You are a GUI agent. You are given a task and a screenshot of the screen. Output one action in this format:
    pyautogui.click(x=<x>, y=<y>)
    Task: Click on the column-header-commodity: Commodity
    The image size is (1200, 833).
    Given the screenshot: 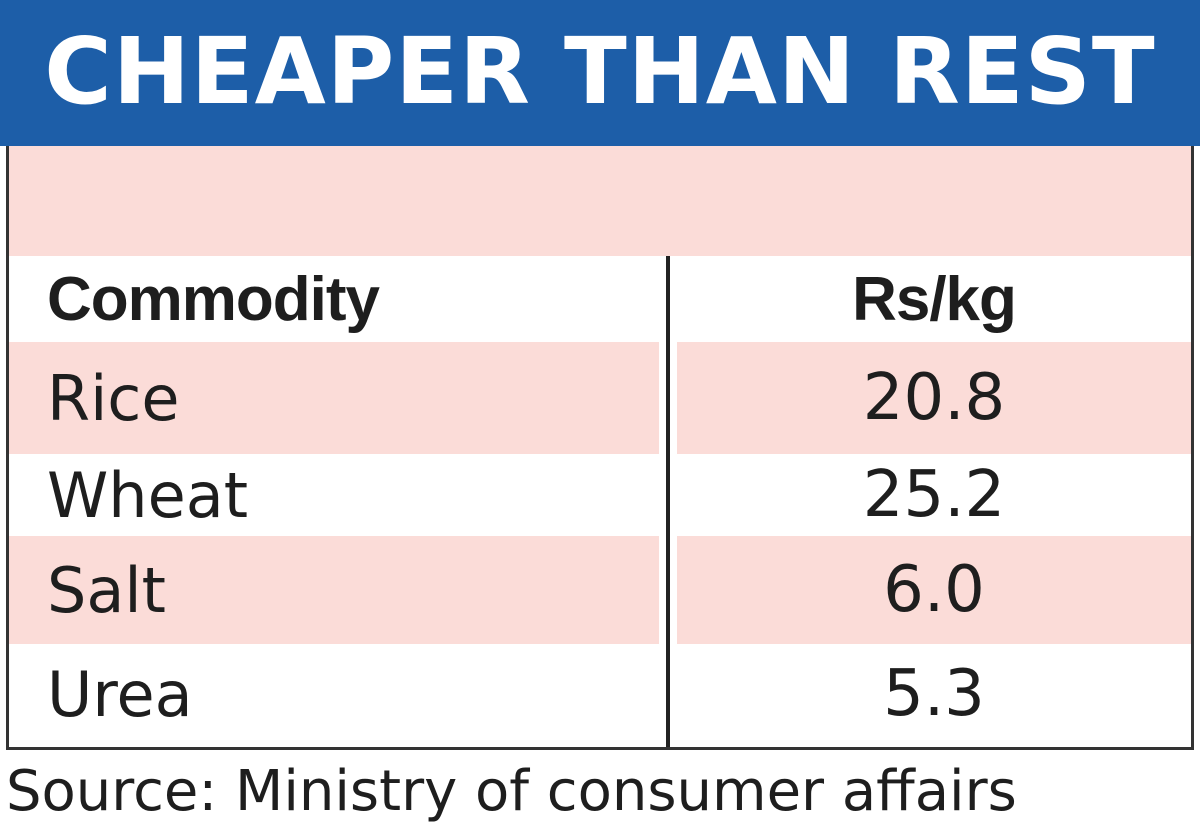 What is the action you would take?
    pyautogui.click(x=213, y=299)
    